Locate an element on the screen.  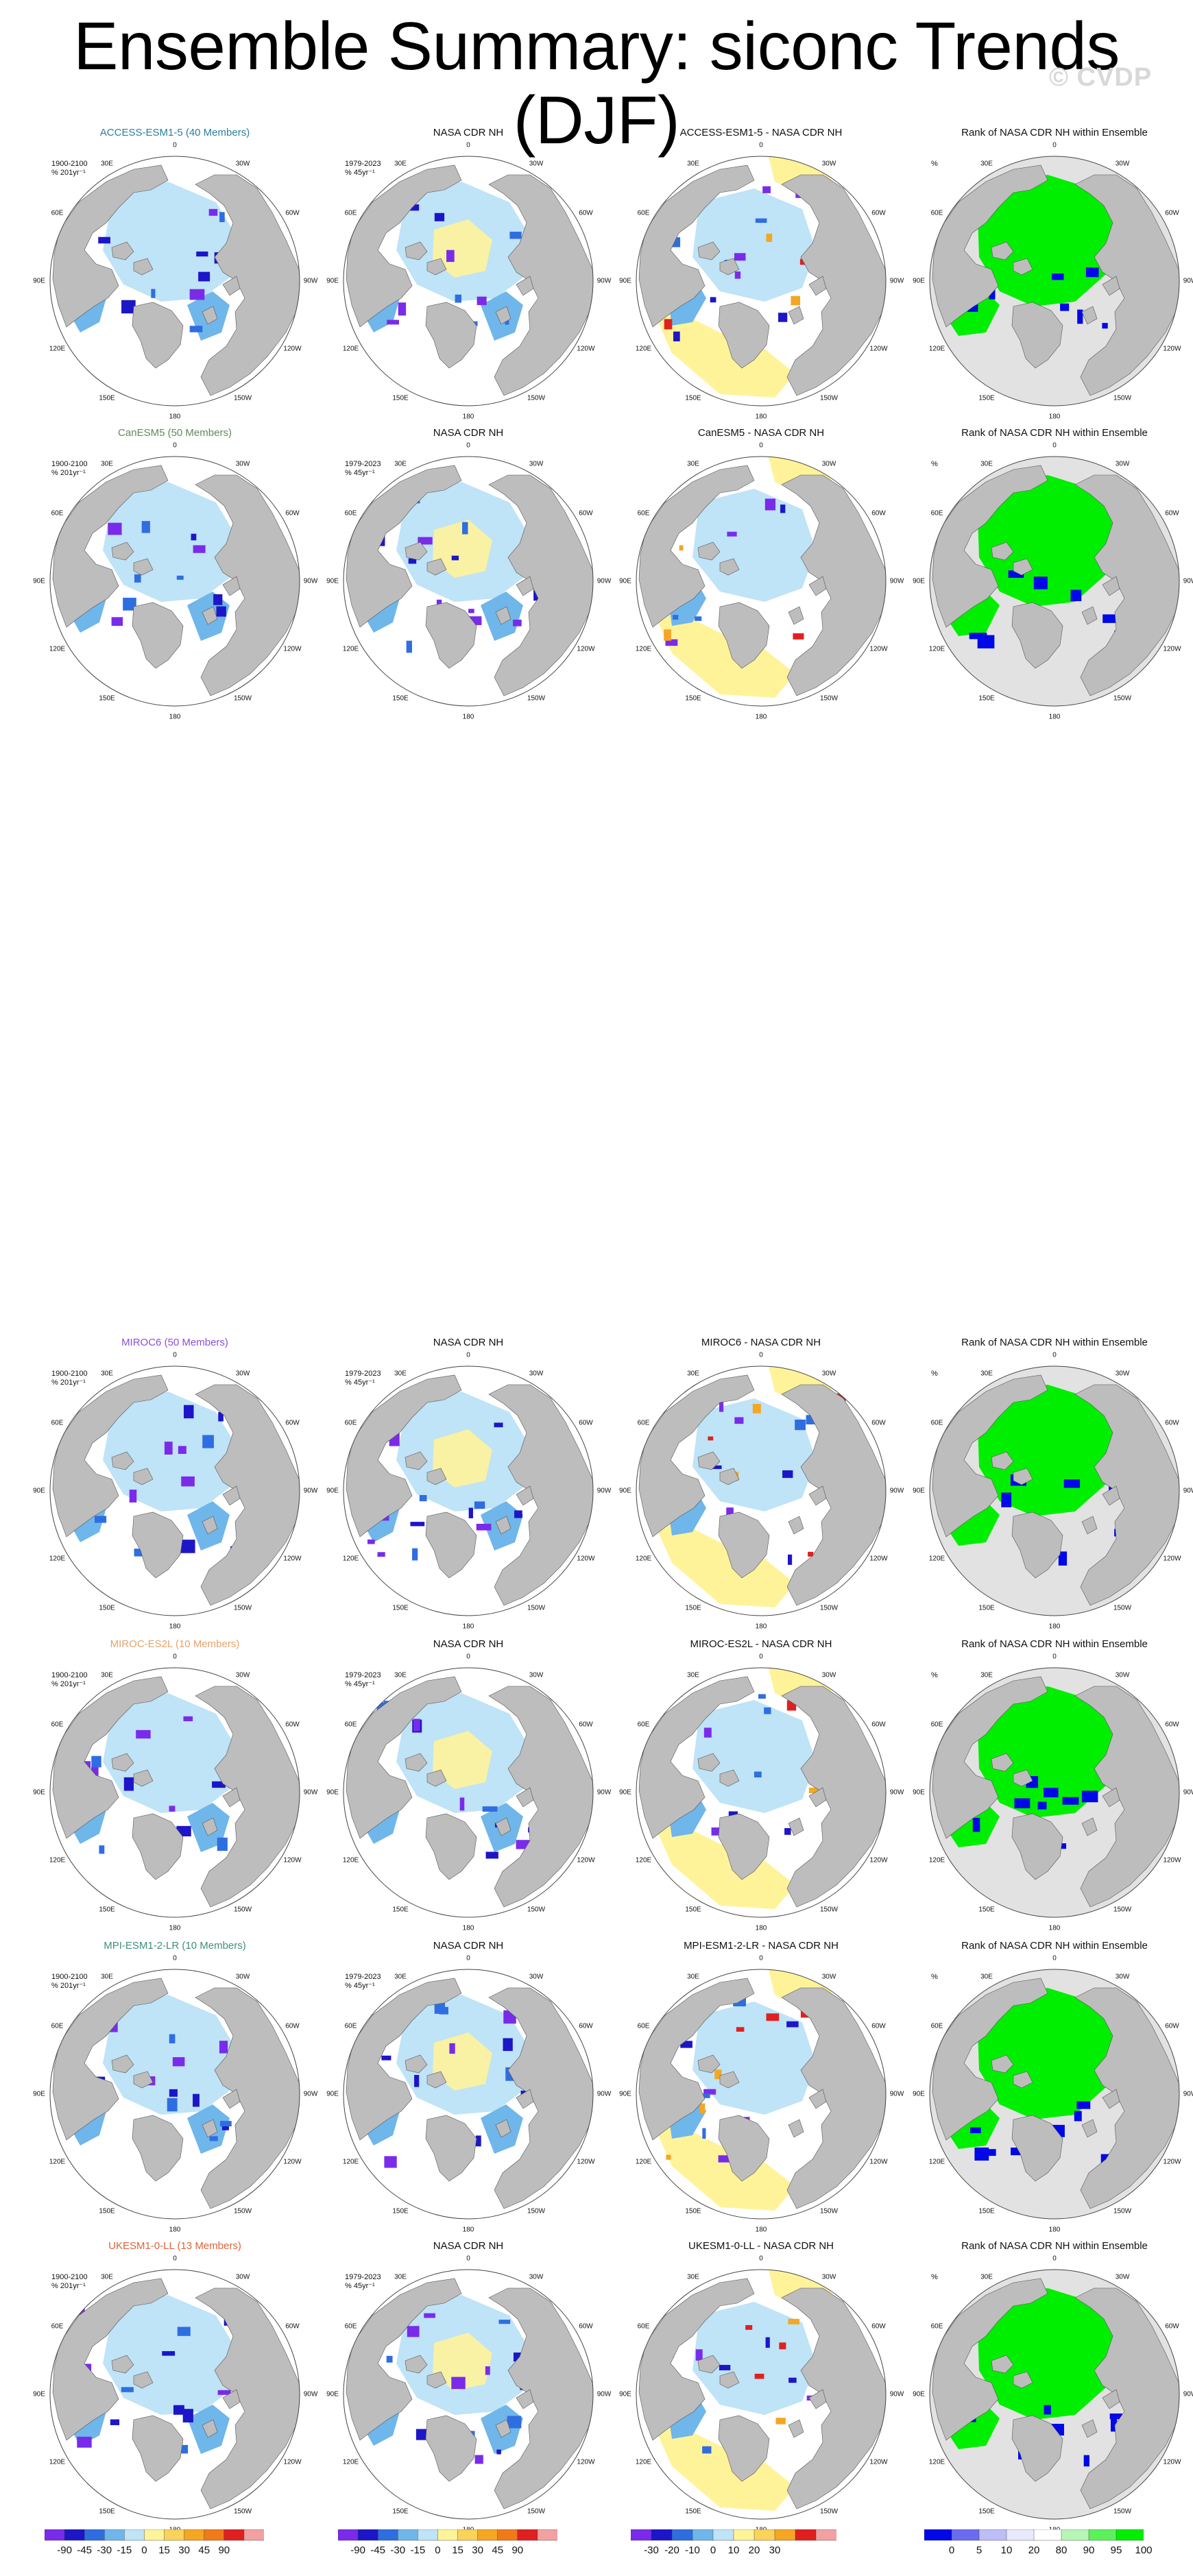
panel-period-label: 1979-2023 % 45yr⁻¹ is located at coordinates (363, 1981).